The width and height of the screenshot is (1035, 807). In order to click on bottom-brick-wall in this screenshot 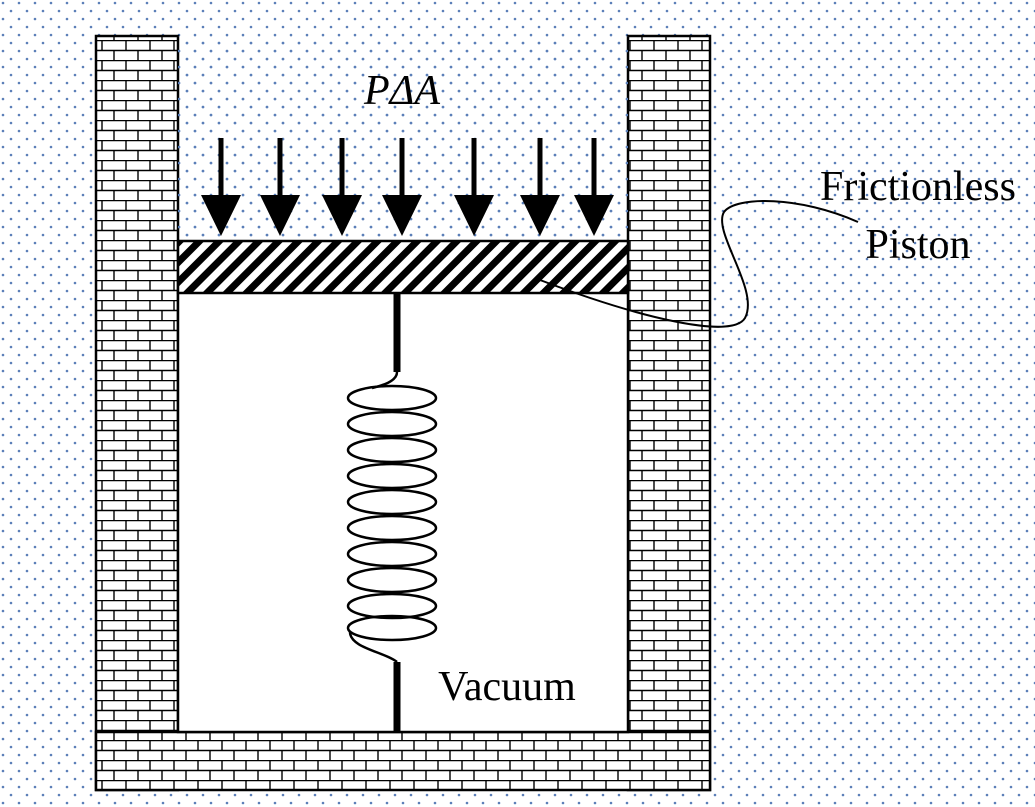, I will do `click(403, 761)`.